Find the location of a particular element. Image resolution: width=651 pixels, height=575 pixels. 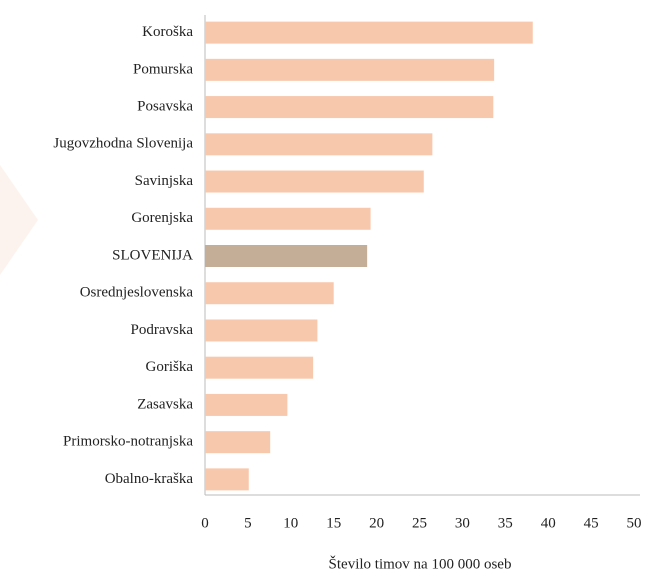

y-tick-label: Posavska is located at coordinates (165, 107).